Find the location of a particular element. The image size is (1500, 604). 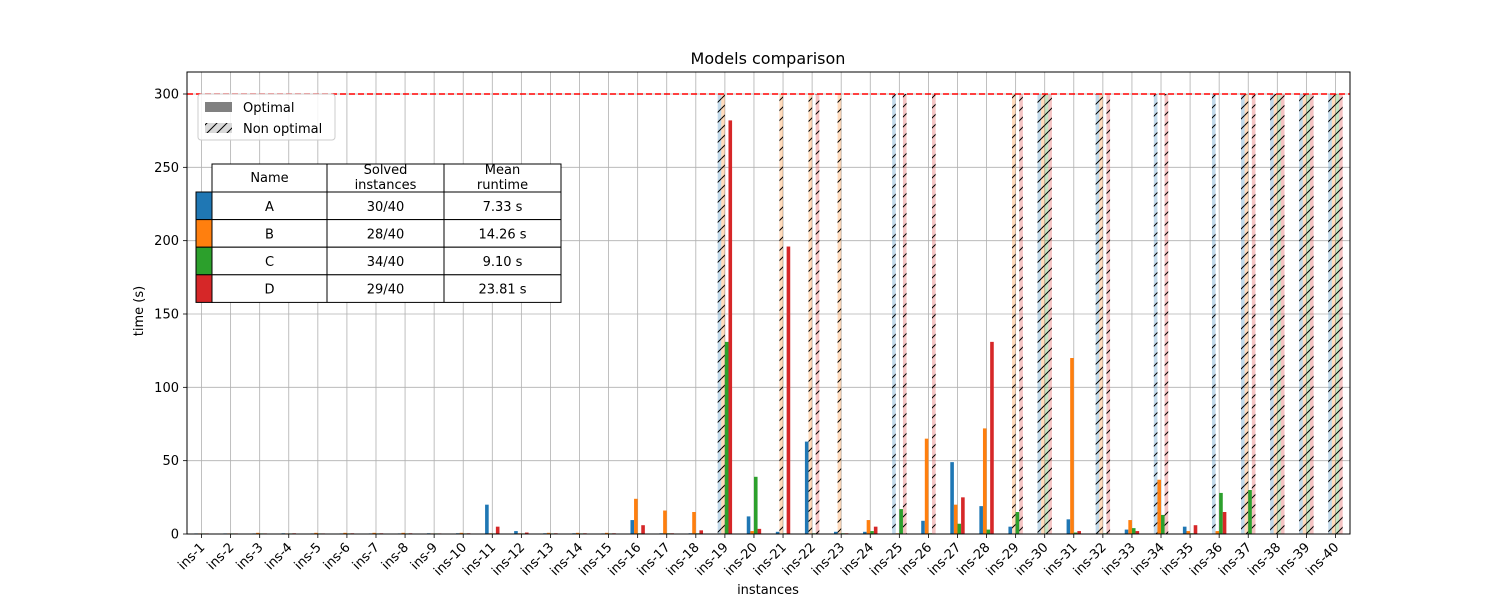

x-tick-label: ins-3 is located at coordinates (250, 556).